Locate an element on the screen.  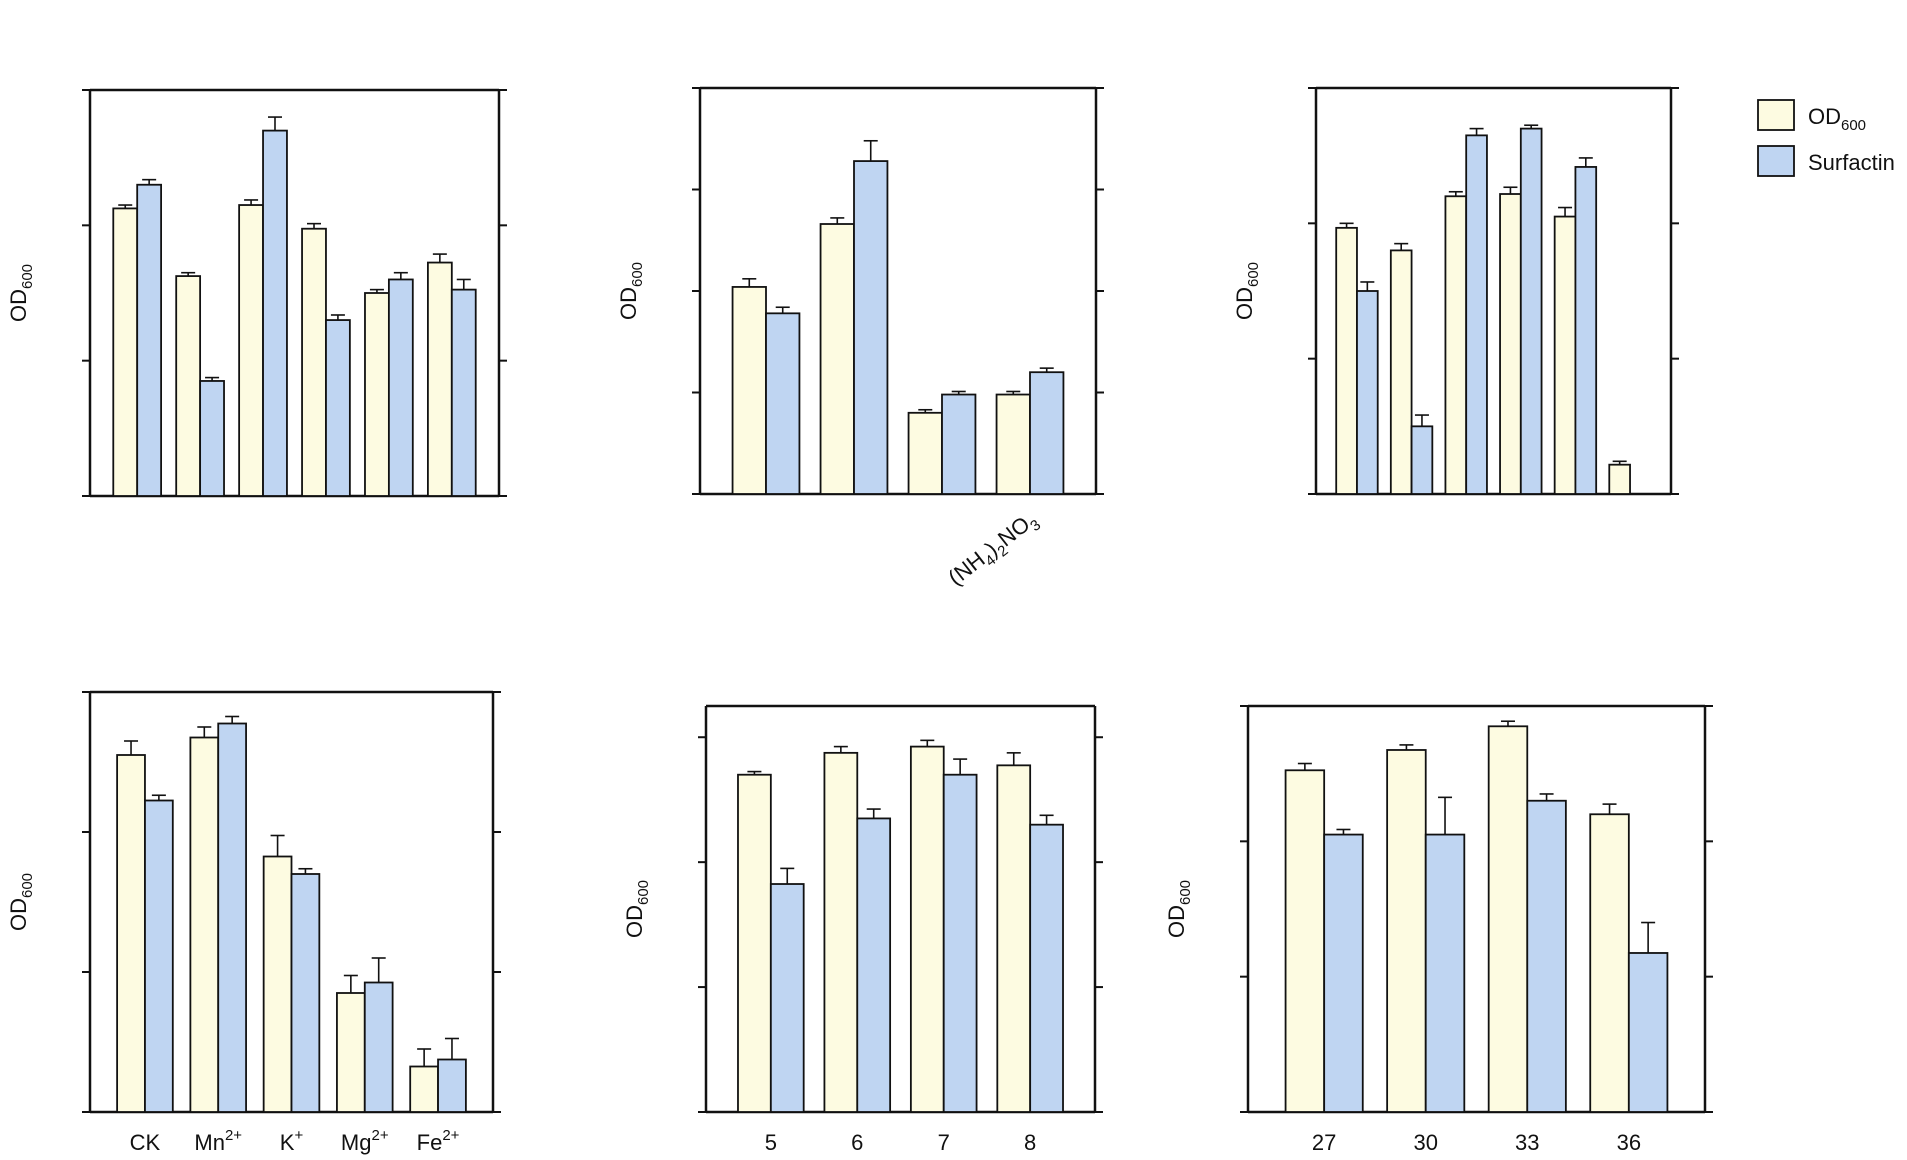
x-category-label: Fe2+ is located at coordinates (438, 1141).